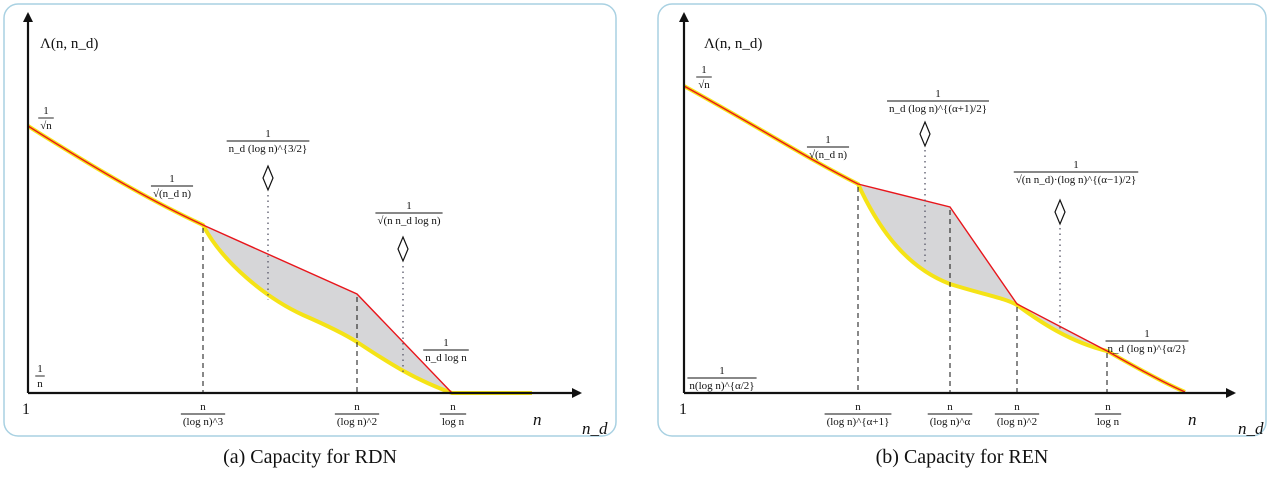 The width and height of the screenshot is (1271, 487). What do you see at coordinates (409, 213) in the screenshot?
I see `panel-a-curve-label-3: 1 √(n n_d log n)` at bounding box center [409, 213].